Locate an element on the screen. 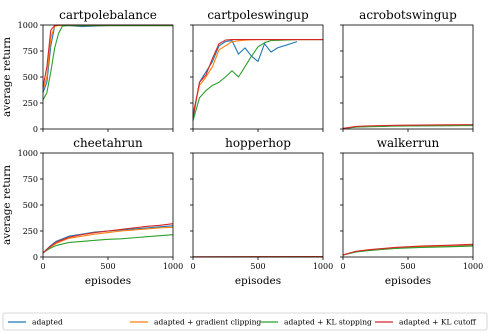  legend-item-adapted_kl_stop: adapted + KL stopping is located at coordinates (316, 322).